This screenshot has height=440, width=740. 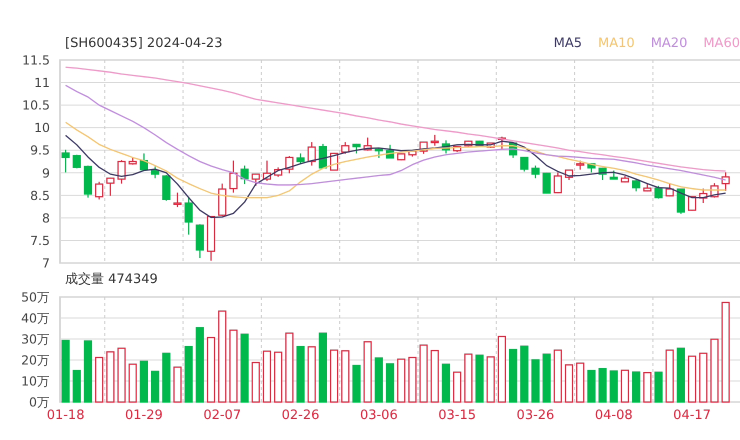 What do you see at coordinates (46, 263) in the screenshot?
I see `y-tick-label: 7` at bounding box center [46, 263].